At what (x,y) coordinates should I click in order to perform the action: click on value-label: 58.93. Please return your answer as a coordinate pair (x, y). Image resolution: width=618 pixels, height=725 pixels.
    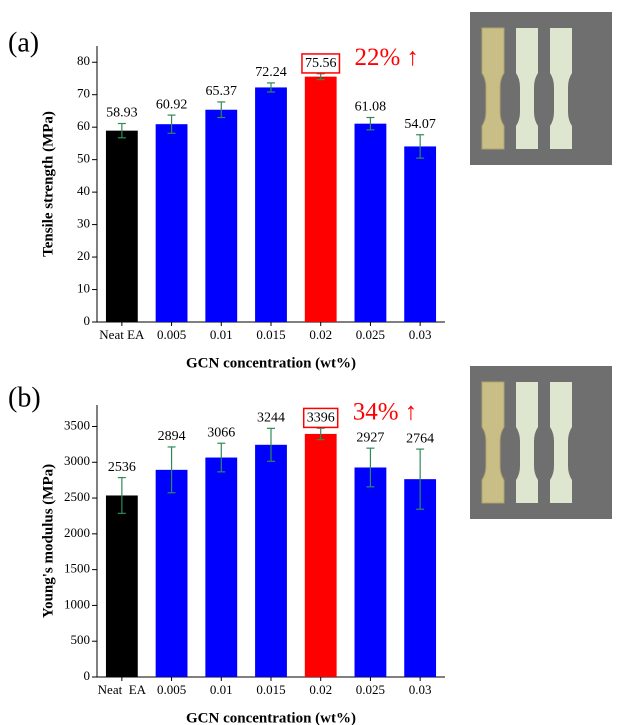
    Looking at the image, I should click on (122, 113).